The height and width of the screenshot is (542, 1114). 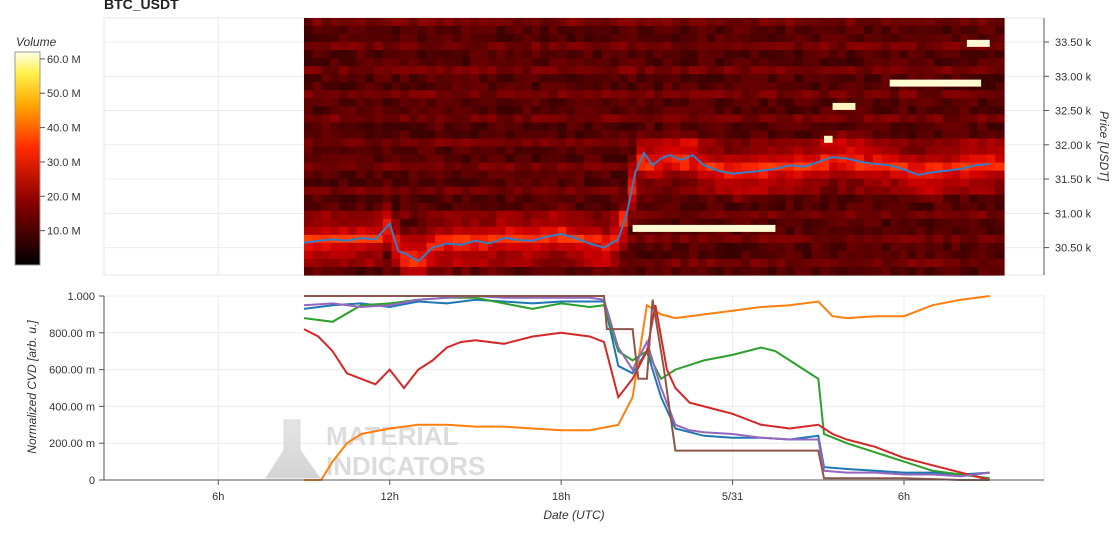 What do you see at coordinates (36, 42) in the screenshot?
I see `colorbar-label: Volume` at bounding box center [36, 42].